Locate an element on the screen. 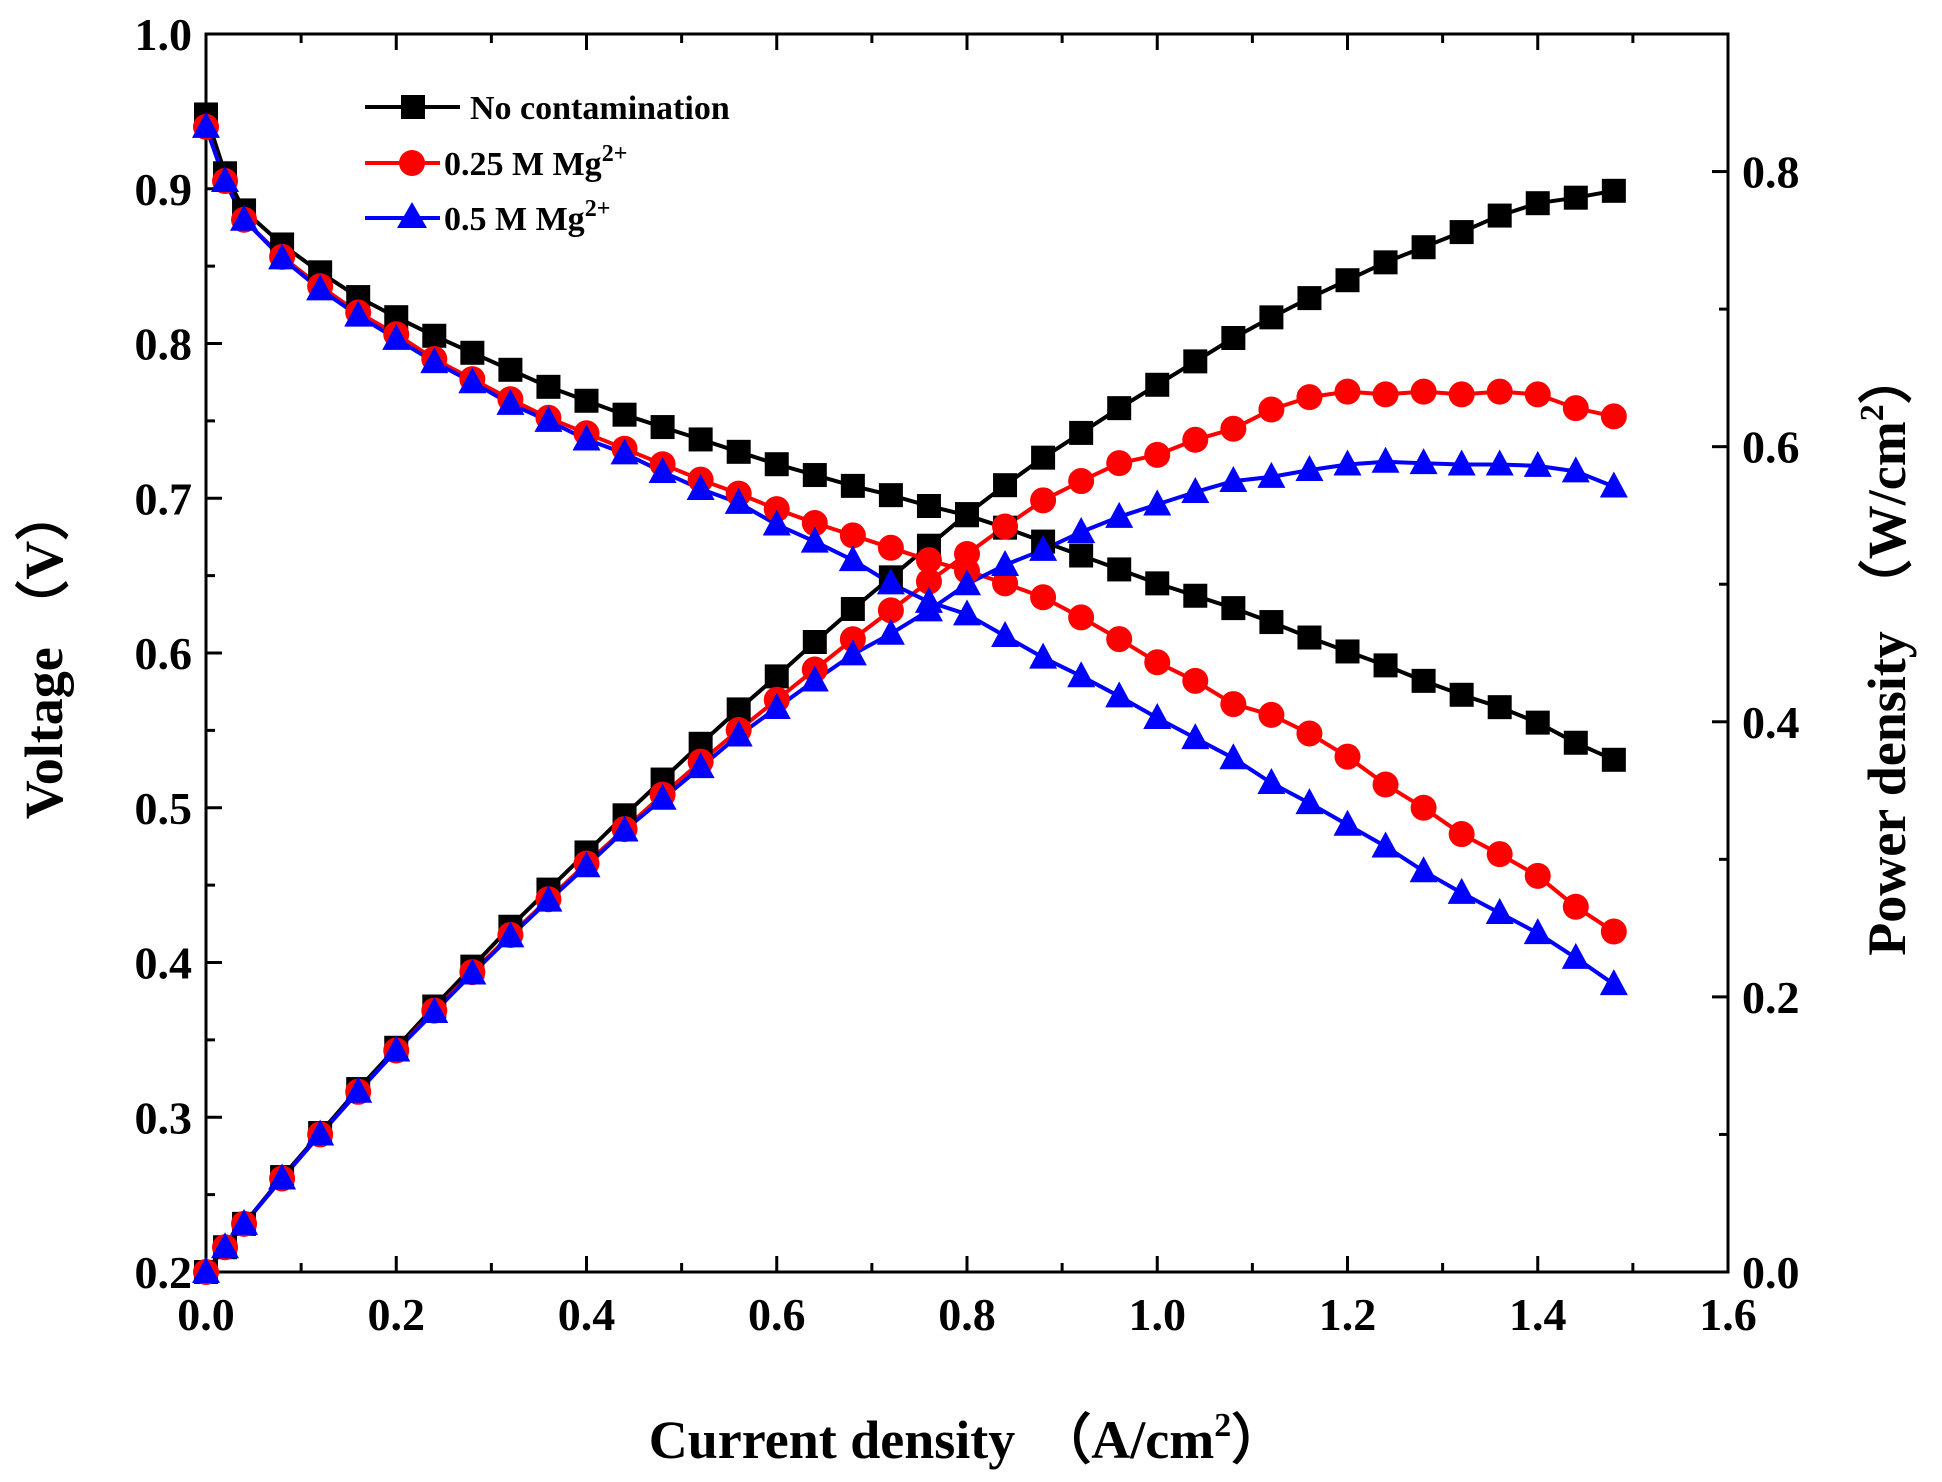 This screenshot has width=1942, height=1482. y-left-axis-title: Voltage （V） is located at coordinates (44, 653).